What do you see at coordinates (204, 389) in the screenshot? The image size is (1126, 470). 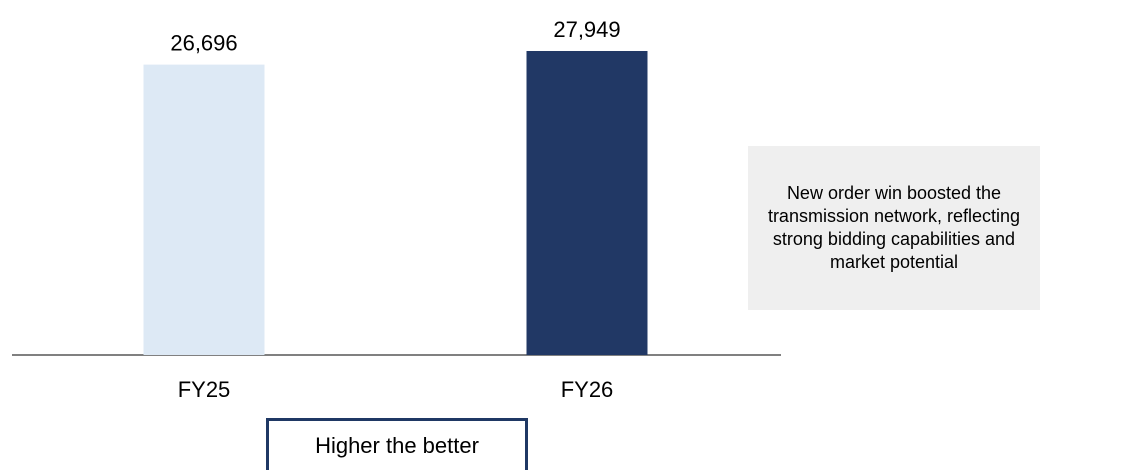 I see `x-tick-label-fy25: FY25` at bounding box center [204, 389].